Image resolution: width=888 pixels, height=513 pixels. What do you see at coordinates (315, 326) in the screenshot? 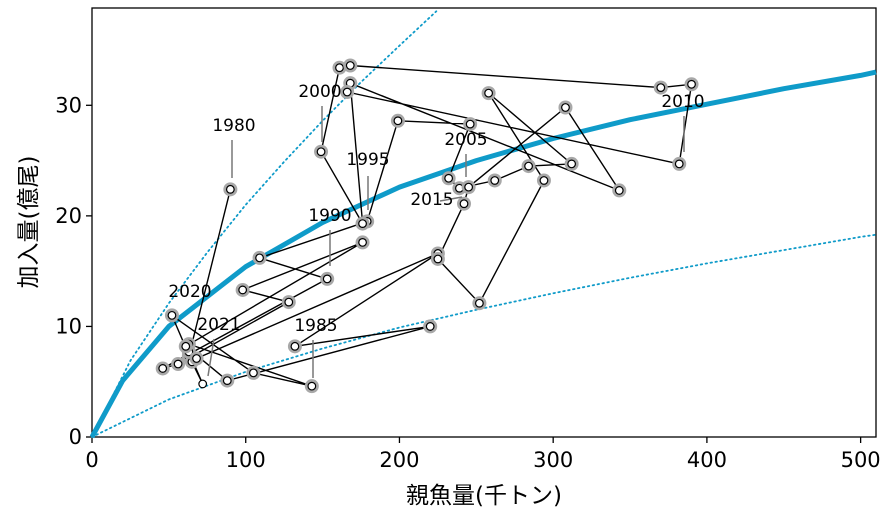
I see `year-label: 1985` at bounding box center [315, 326].